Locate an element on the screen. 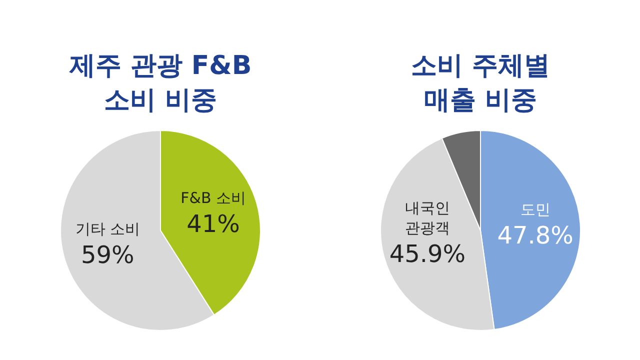 The height and width of the screenshot is (360, 640). data-label: 47.8% is located at coordinates (535, 236).